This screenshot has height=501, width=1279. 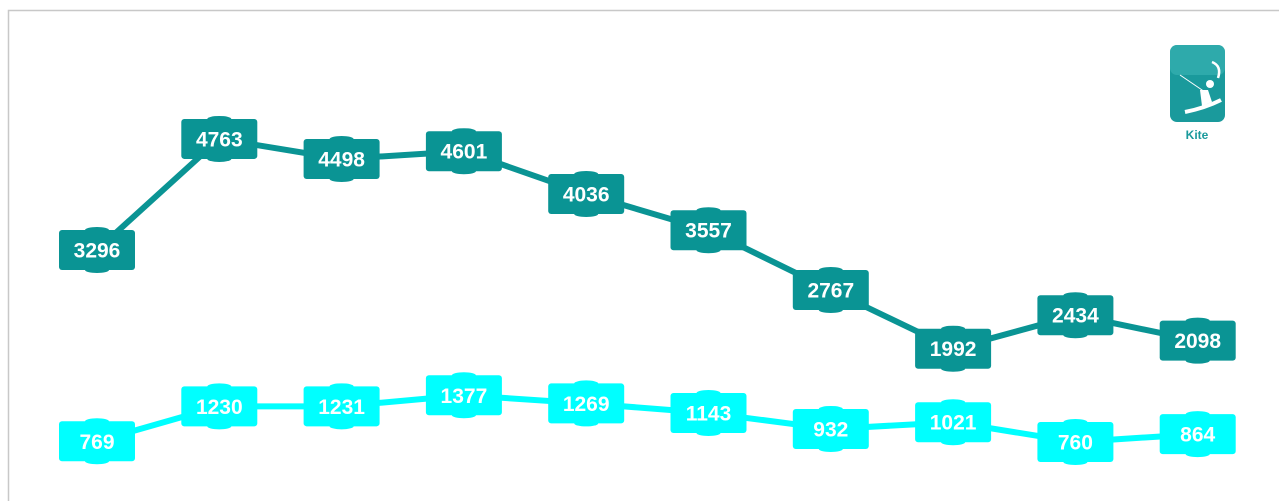 I want to click on data-label-text: 1231, so click(x=341, y=407).